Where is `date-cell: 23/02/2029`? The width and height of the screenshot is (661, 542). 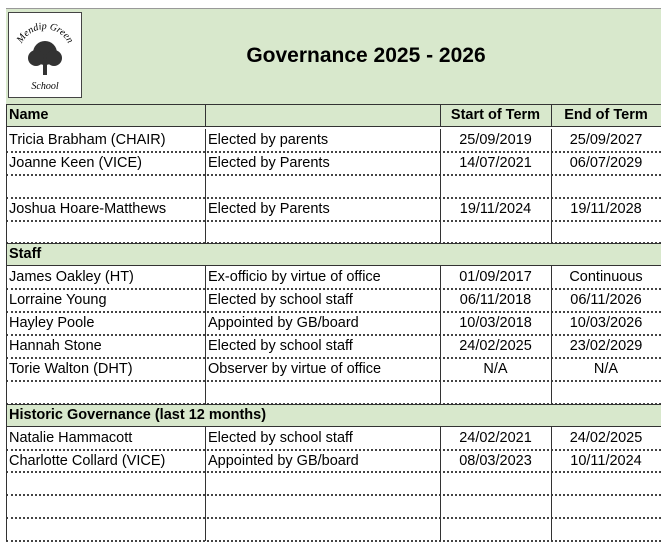
date-cell: 23/02/2029 is located at coordinates (606, 346).